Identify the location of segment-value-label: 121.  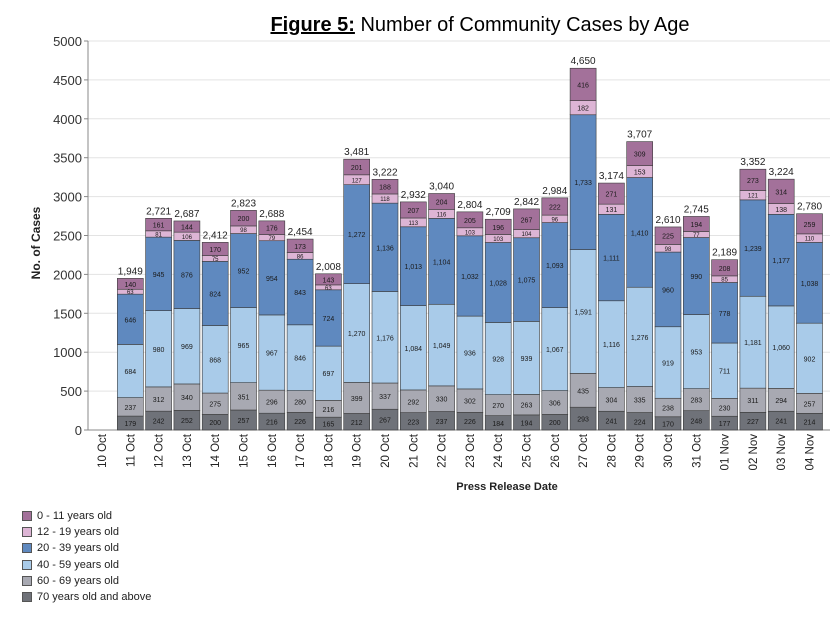
(753, 197).